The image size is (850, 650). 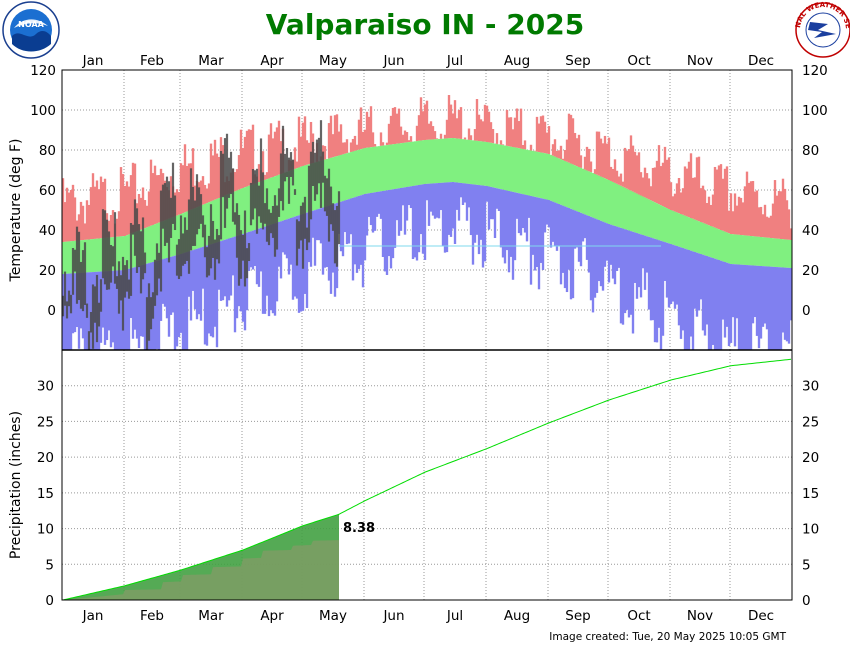 What do you see at coordinates (45, 422) in the screenshot?
I see `precip-y-tick-label: 25` at bounding box center [45, 422].